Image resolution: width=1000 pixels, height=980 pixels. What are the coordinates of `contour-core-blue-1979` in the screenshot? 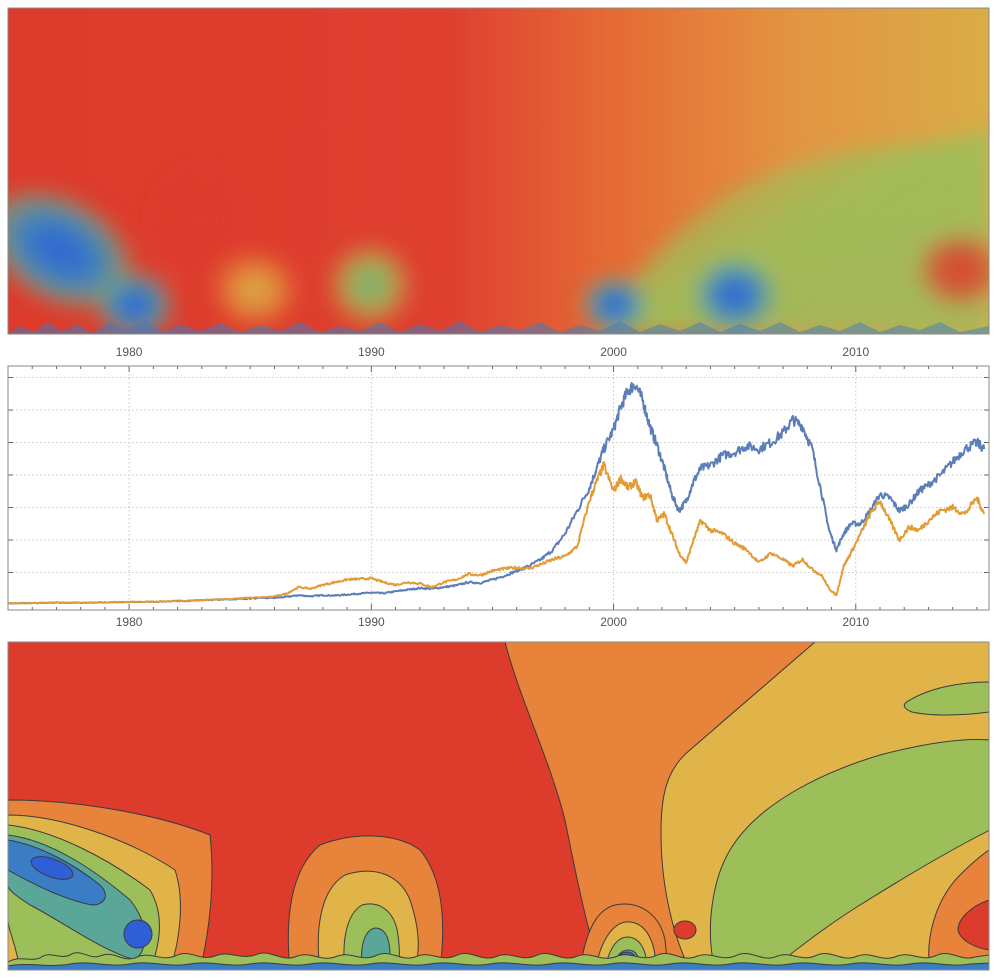 It's located at (138, 934).